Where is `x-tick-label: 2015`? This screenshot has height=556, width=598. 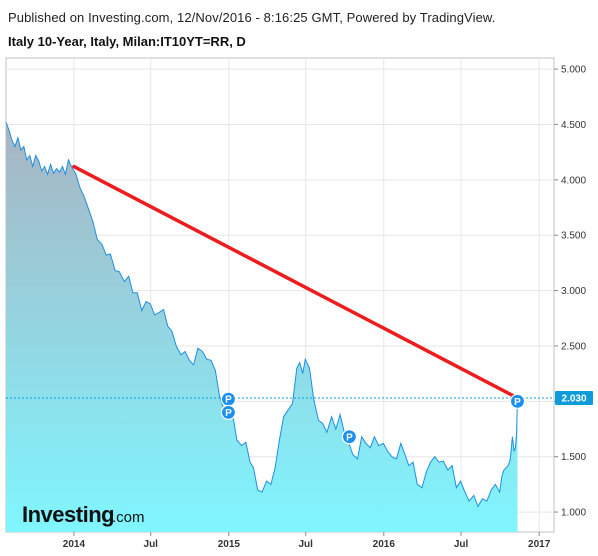
x-tick-label: 2015 is located at coordinates (229, 544).